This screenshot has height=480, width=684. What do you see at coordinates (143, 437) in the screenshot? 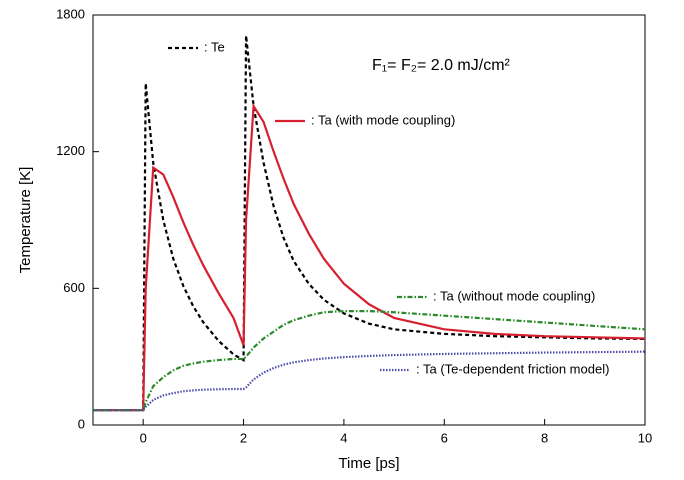
I see `x-tick-label: 0` at bounding box center [143, 437].